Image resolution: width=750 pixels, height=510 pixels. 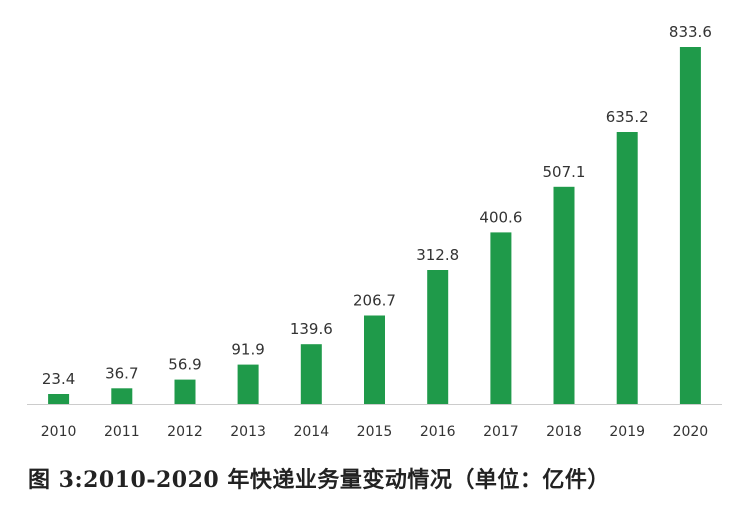 I want to click on bar-2018, so click(x=564, y=295).